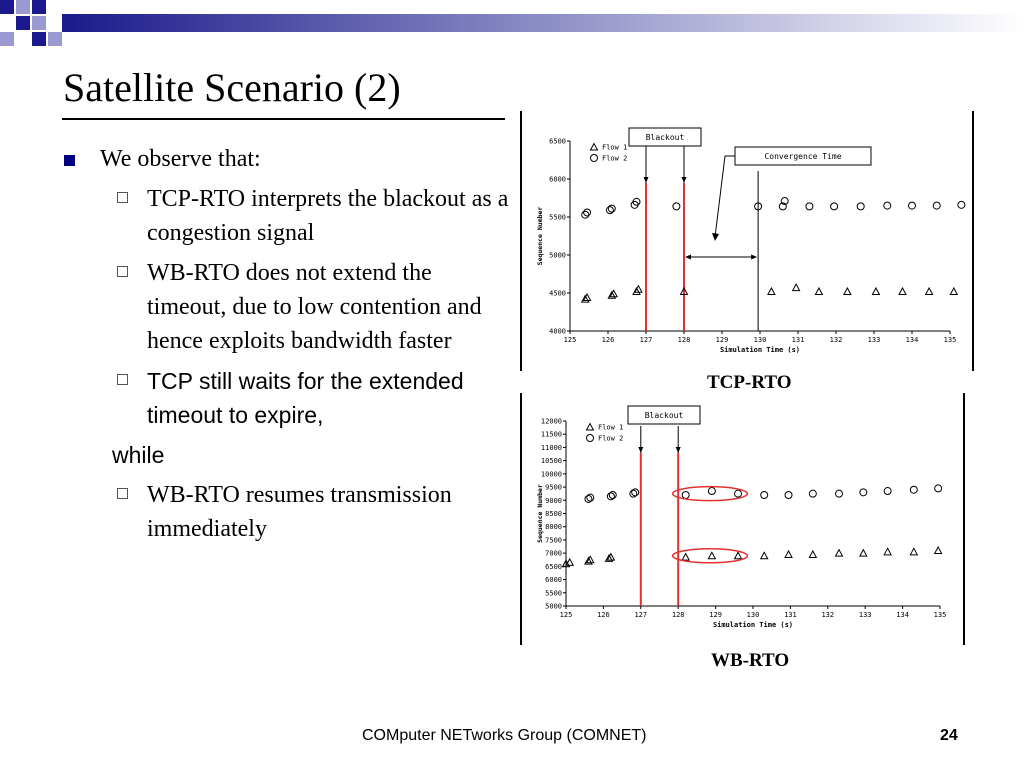 This screenshot has height=768, width=1024. I want to click on y-tick-label: 11500, so click(551, 435).